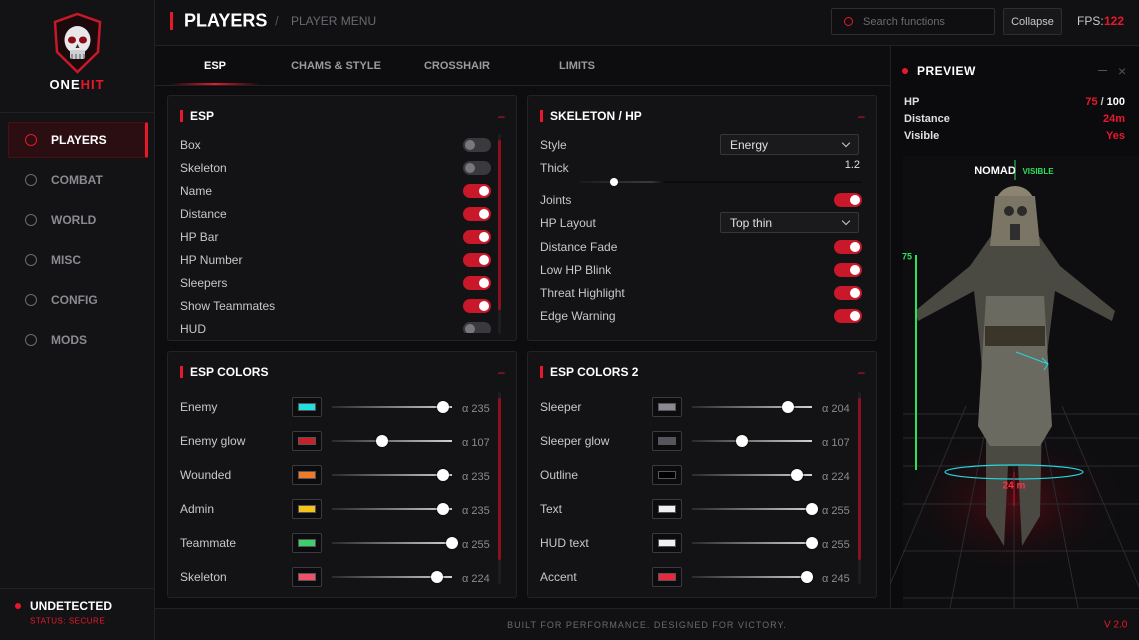  I want to click on minimize-icon, so click(1102, 70).